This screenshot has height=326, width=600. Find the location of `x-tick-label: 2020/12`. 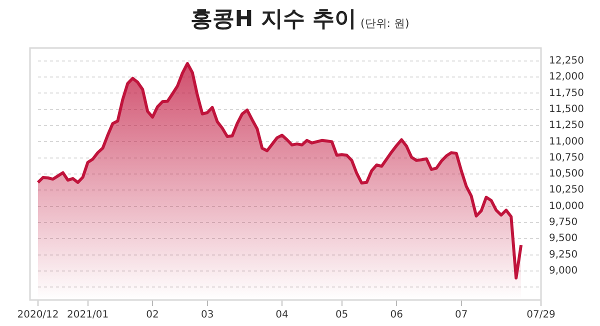

x-tick-label: 2020/12 is located at coordinates (38, 315).